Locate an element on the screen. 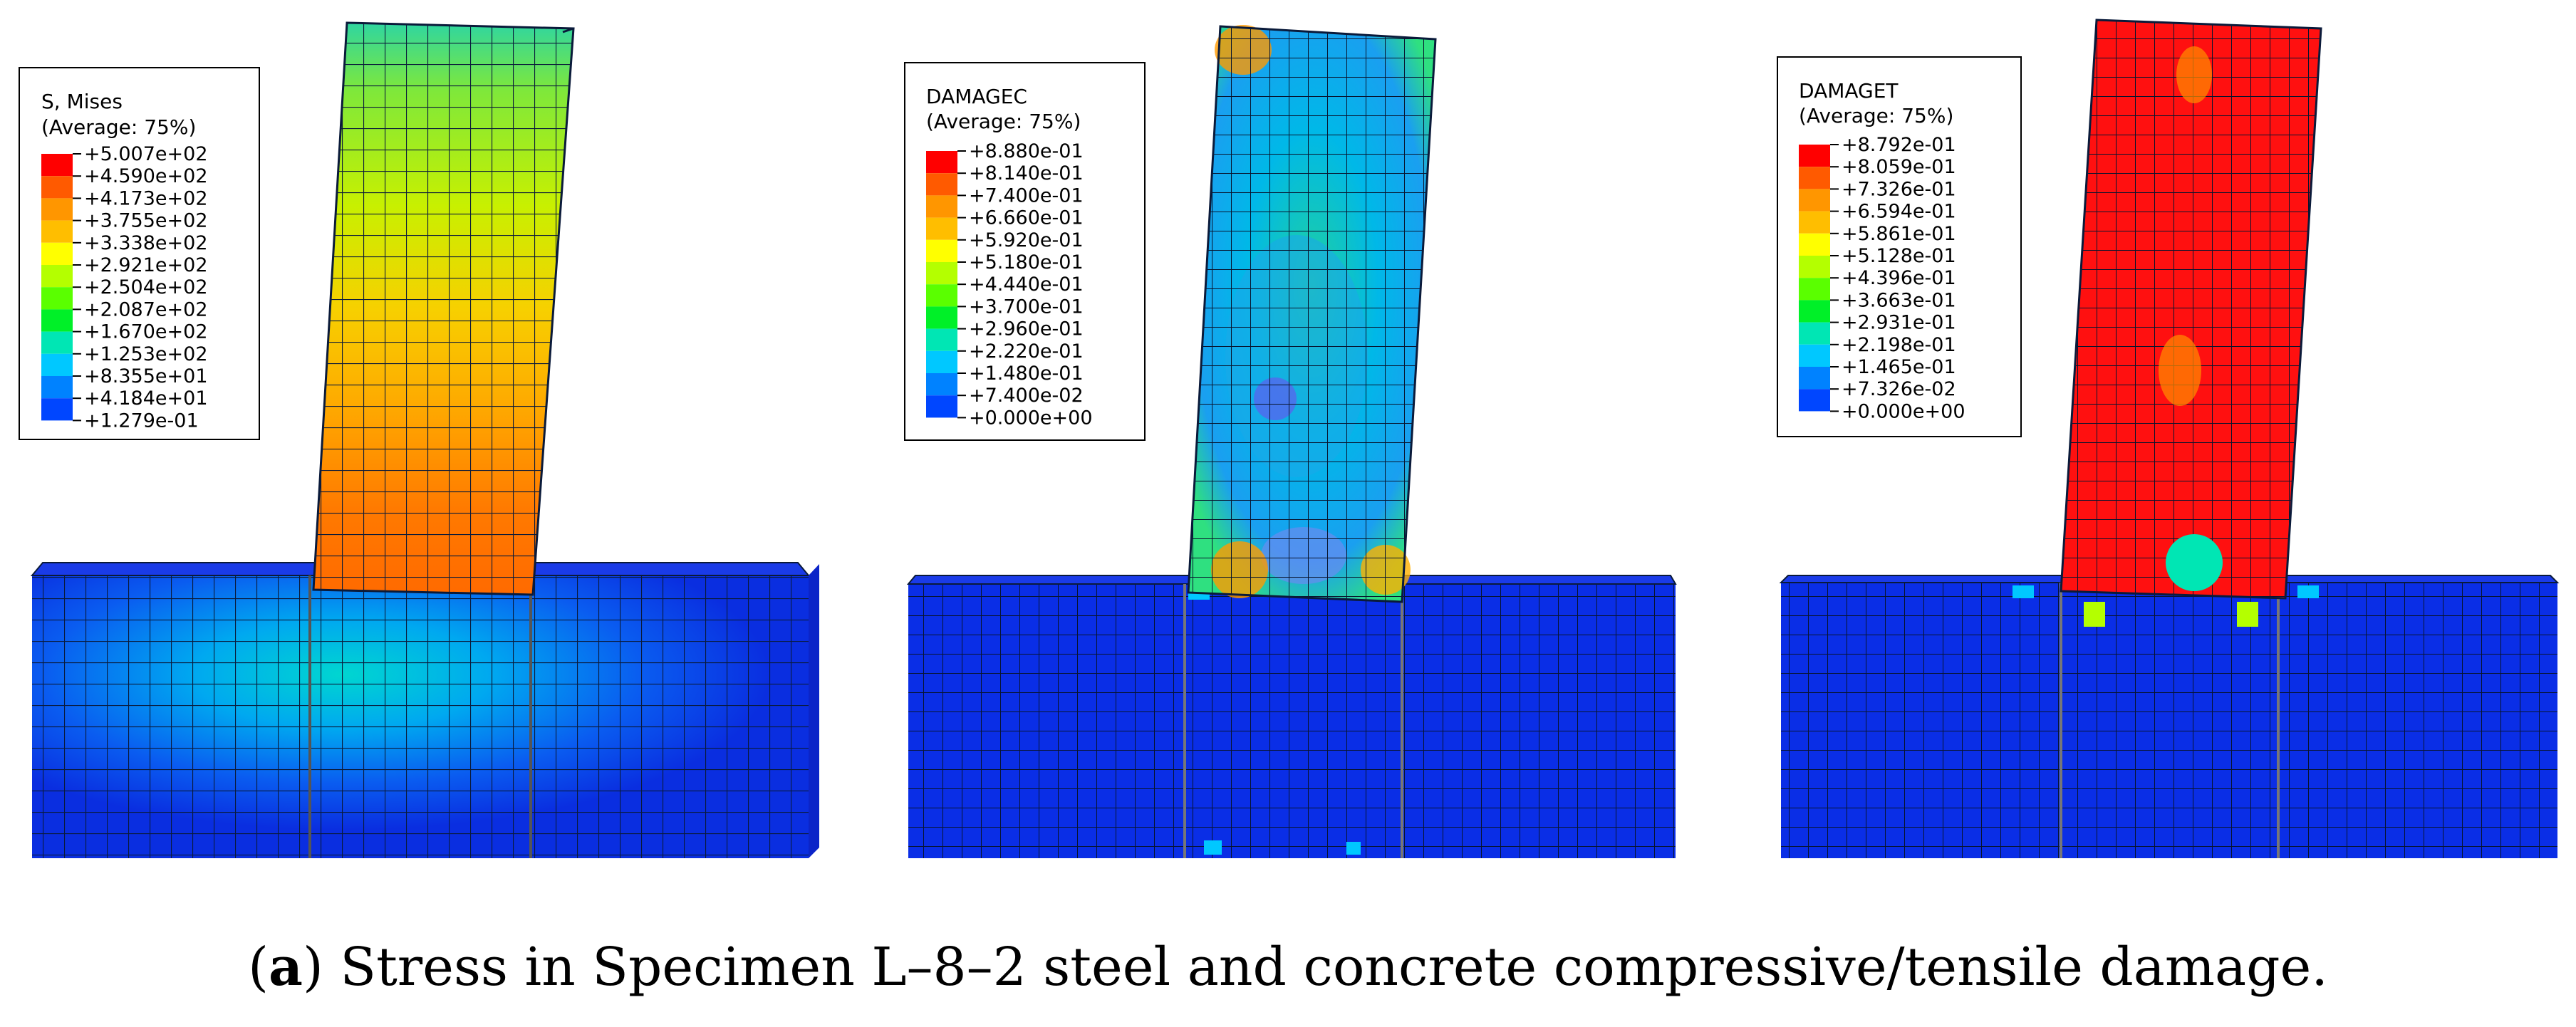  legend-value: +2.198e-01 is located at coordinates (1899, 345).